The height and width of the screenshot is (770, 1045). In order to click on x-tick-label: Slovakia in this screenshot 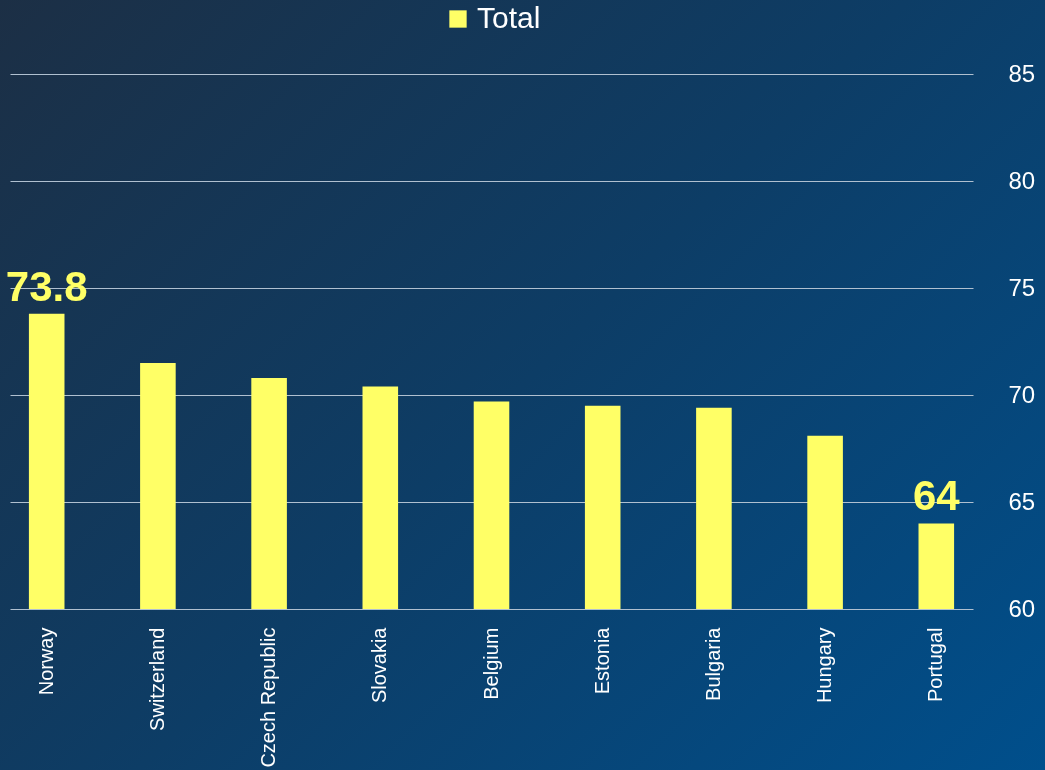, I will do `click(379, 665)`.